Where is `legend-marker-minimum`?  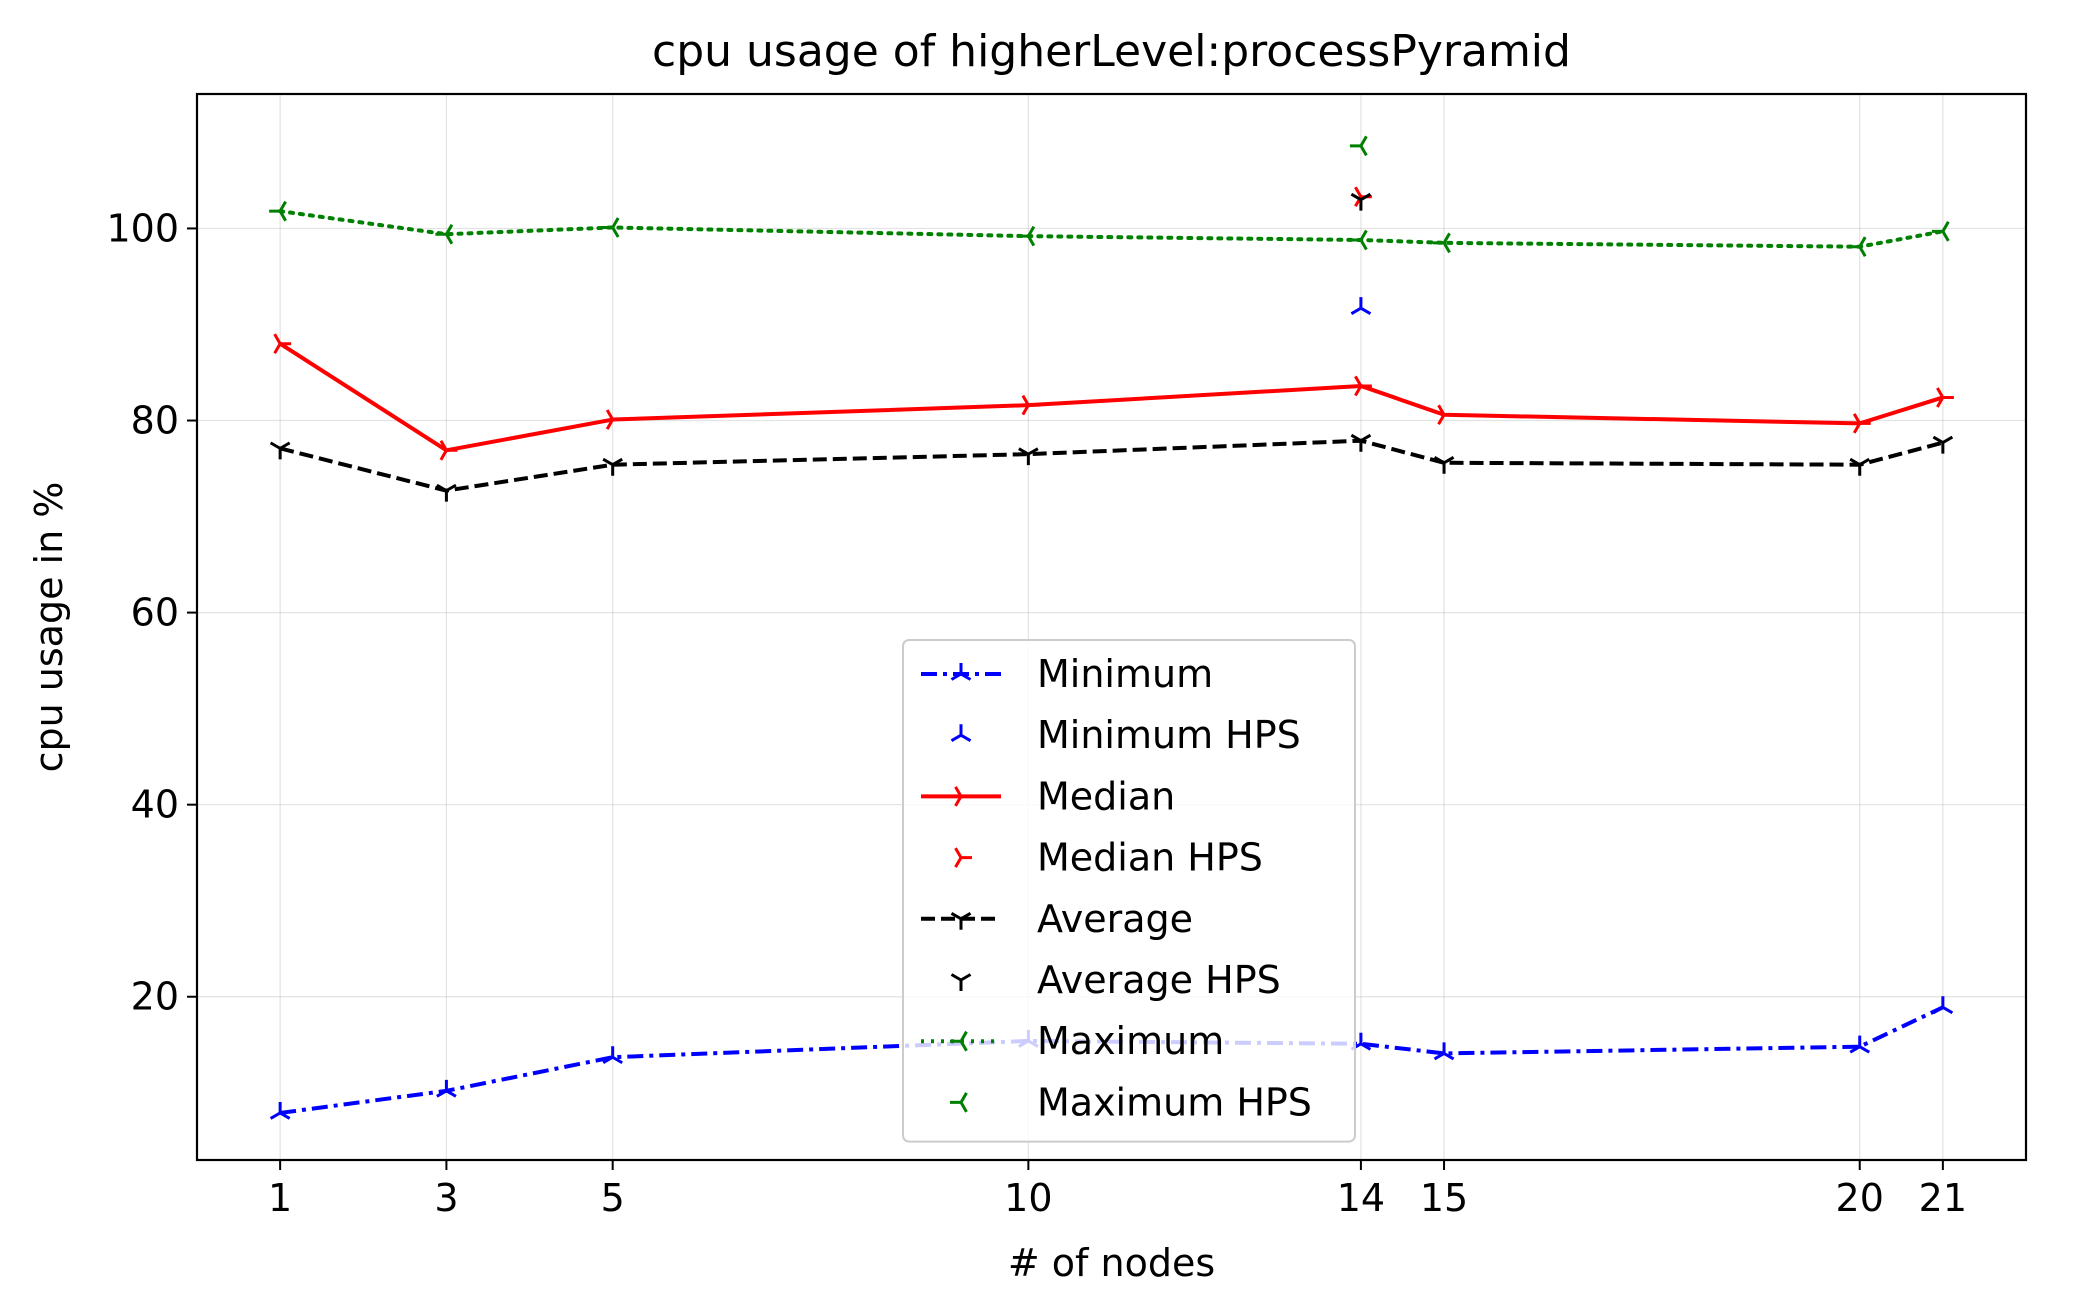 legend-marker-minimum is located at coordinates (961, 672).